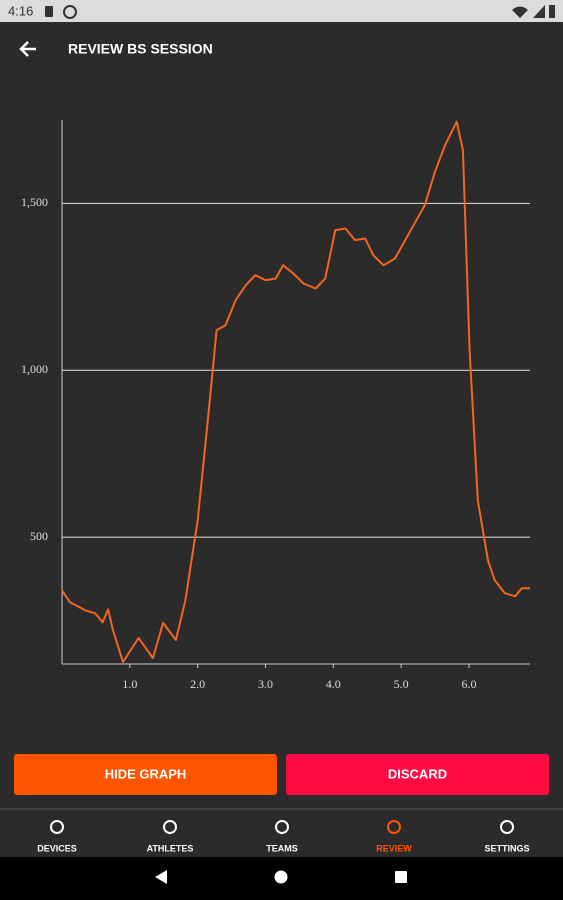  I want to click on status-time: 4:16, so click(20, 10).